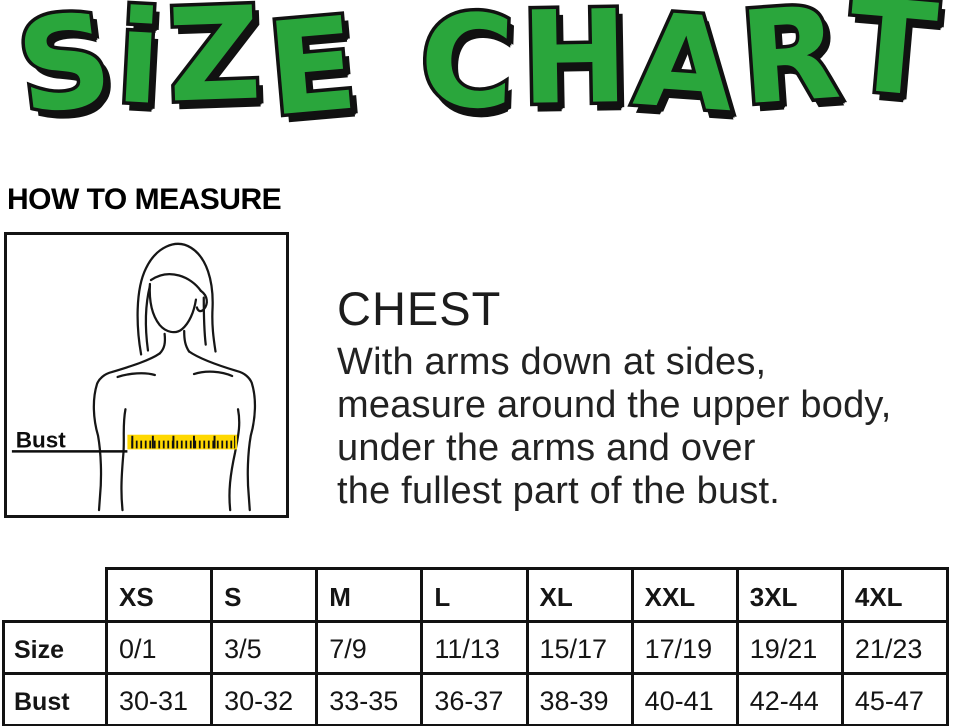 The image size is (953, 726). I want to click on shoulder-arm-left, so click(126, 432).